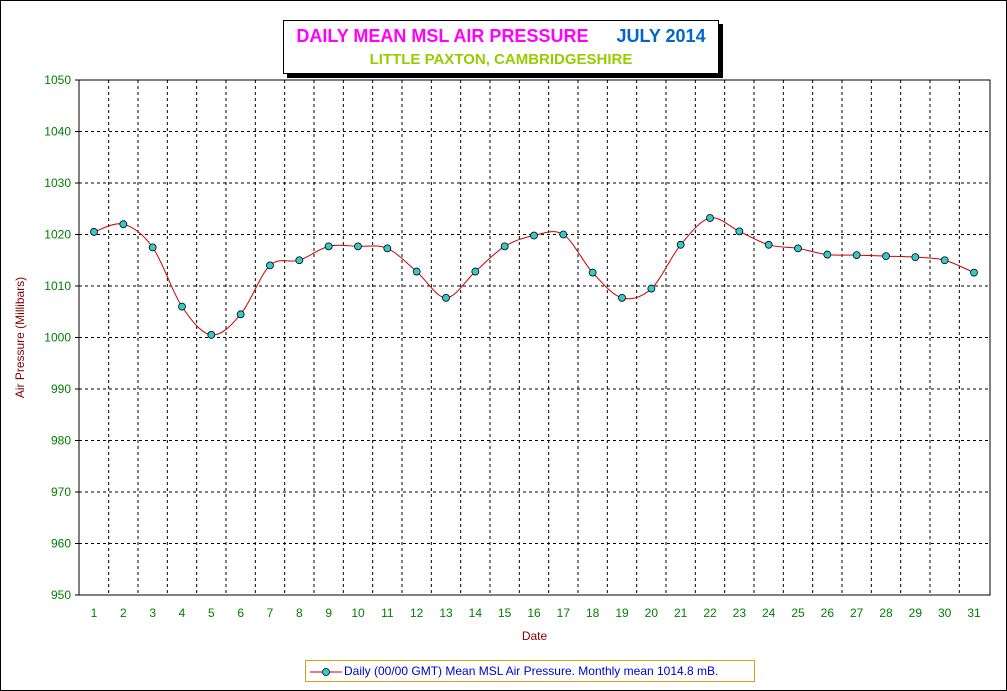 Image resolution: width=1007 pixels, height=691 pixels. What do you see at coordinates (387, 613) in the screenshot?
I see `x-tick-label: 11` at bounding box center [387, 613].